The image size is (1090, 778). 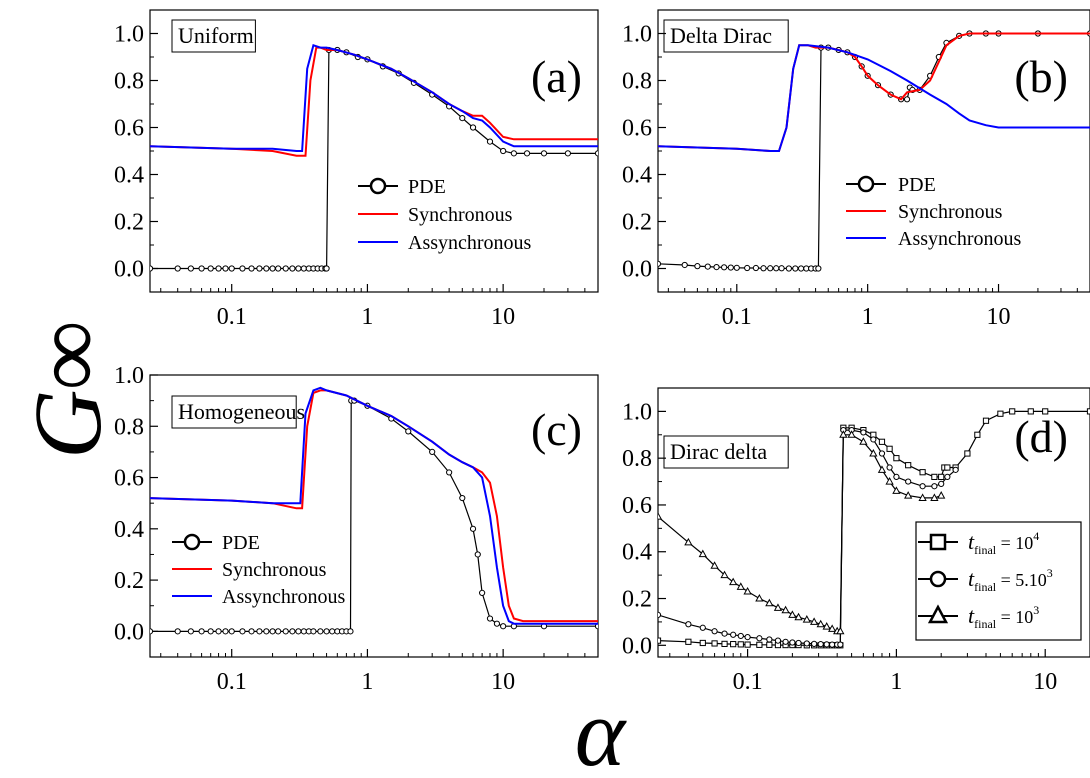 I want to click on legend-entry: tfinal = 5.103, so click(x=1010, y=580).